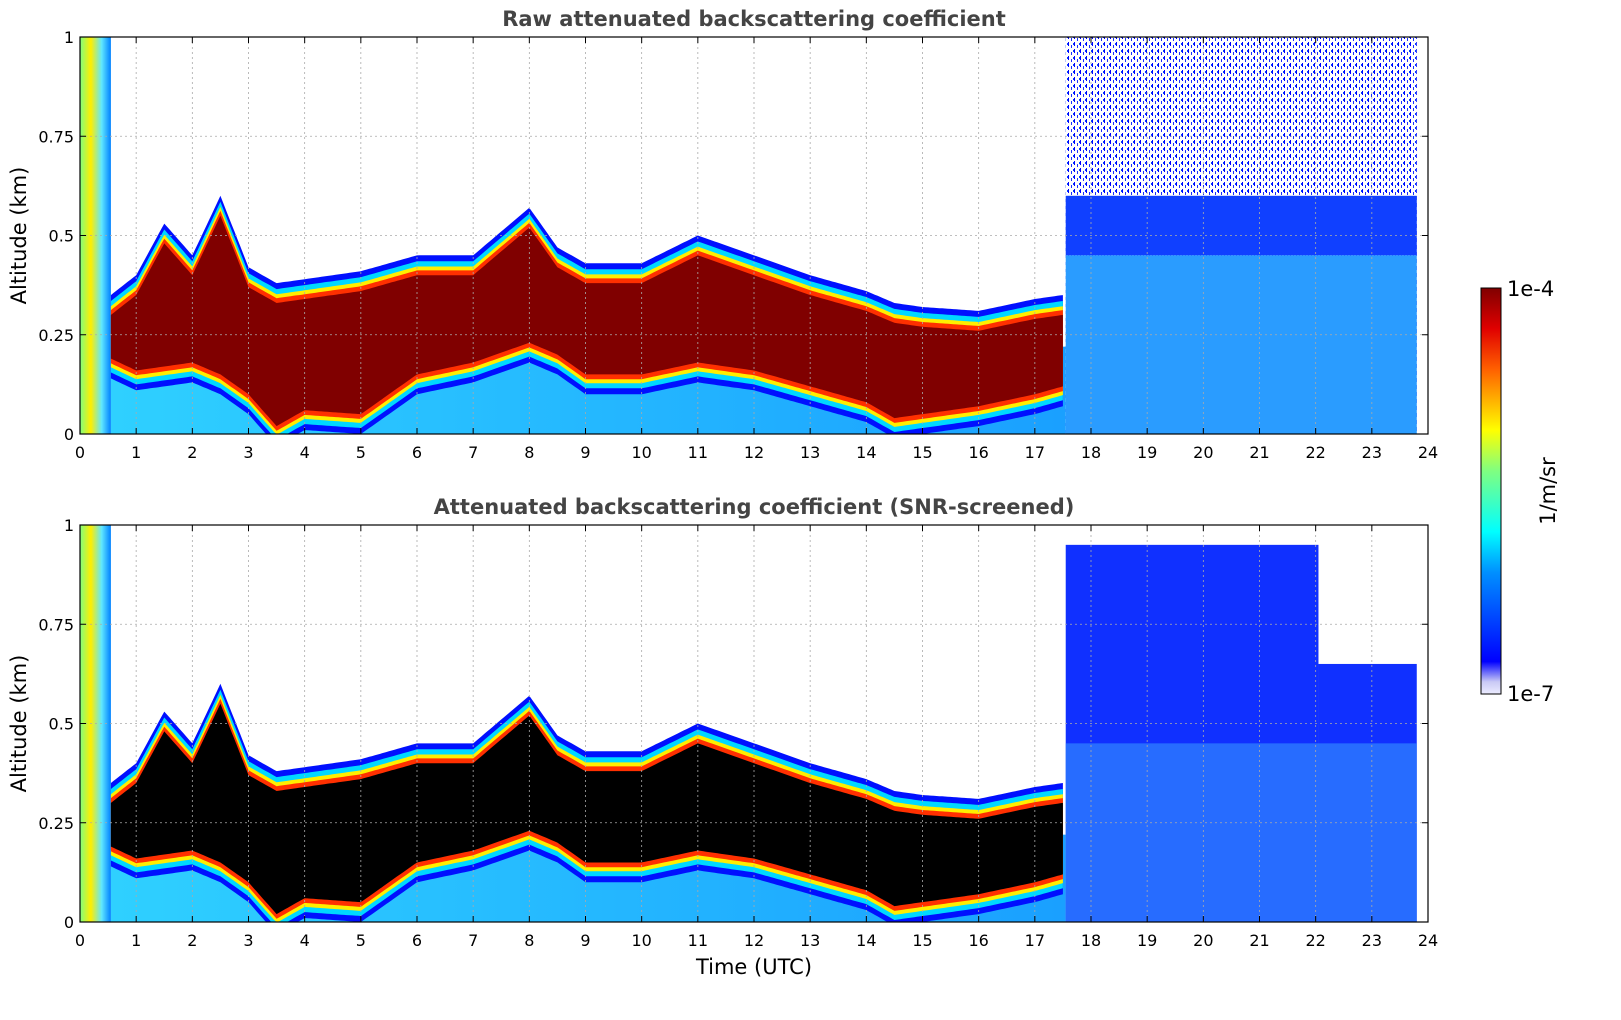 This screenshot has width=1621, height=1020. Describe the element at coordinates (1530, 694) in the screenshot. I see `colorbar-min-label: 1e-7` at that location.